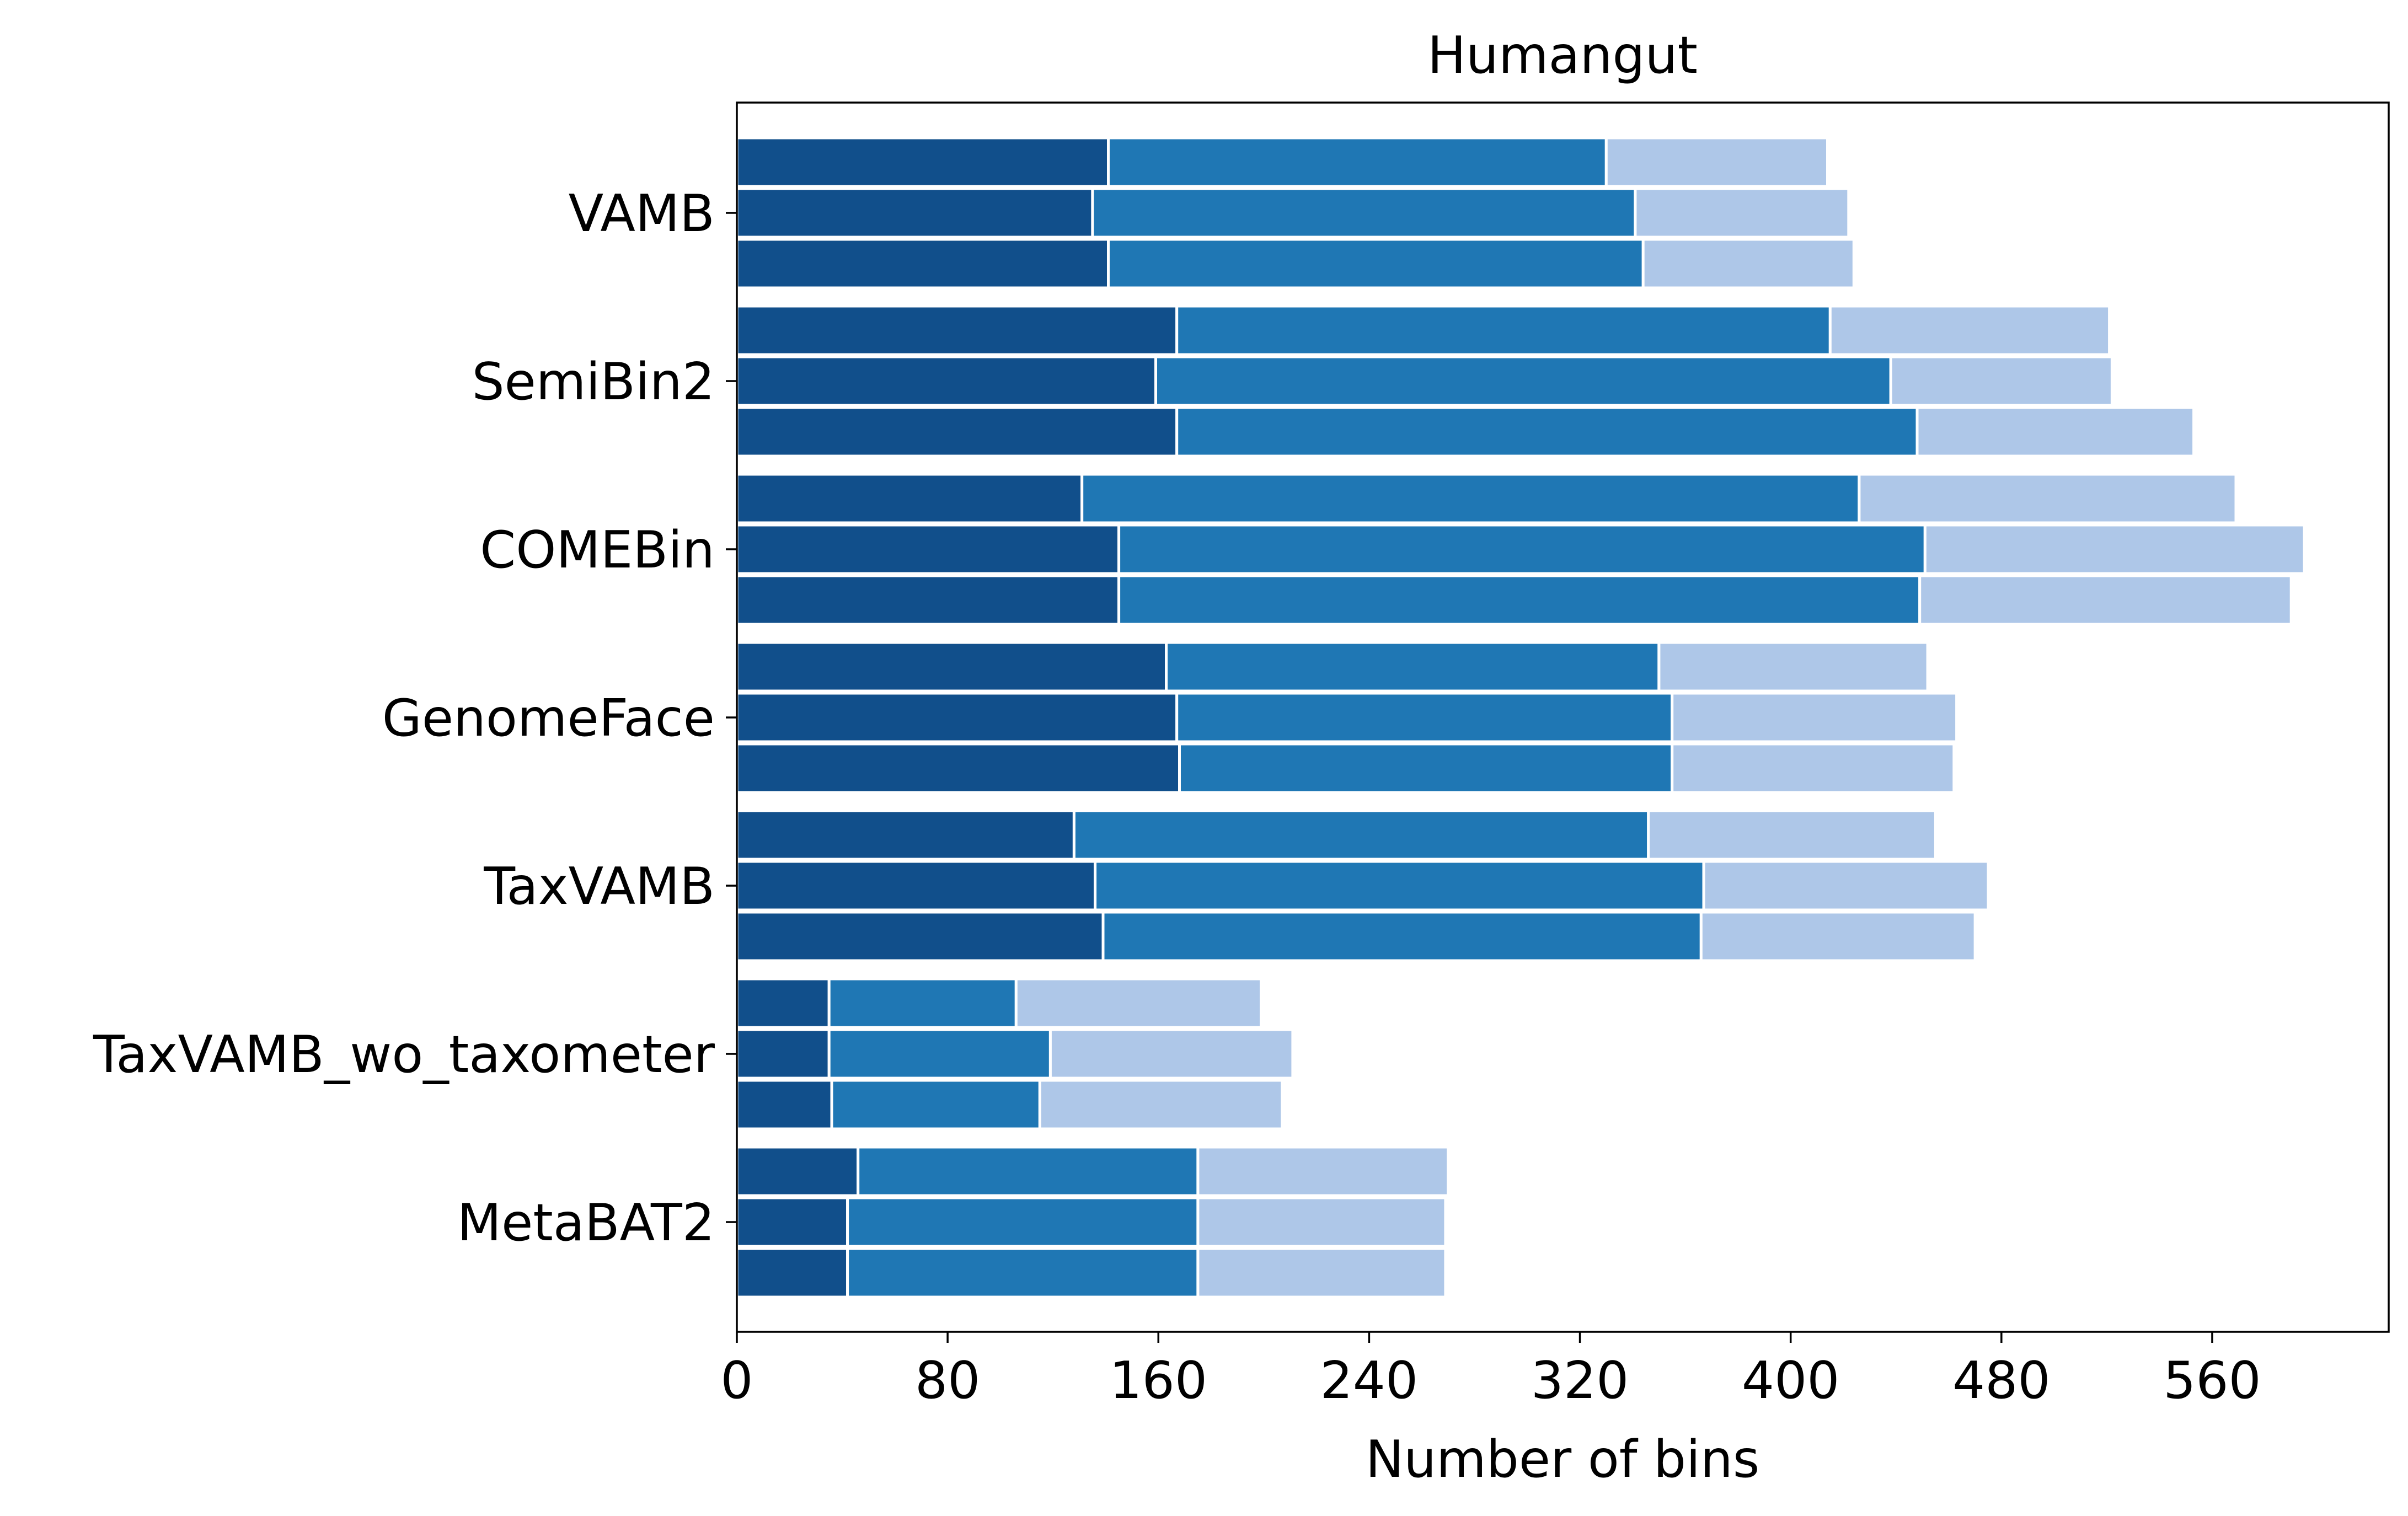 The image size is (2408, 1516). What do you see at coordinates (1563, 1459) in the screenshot?
I see `x-axis-label: Number of bins` at bounding box center [1563, 1459].